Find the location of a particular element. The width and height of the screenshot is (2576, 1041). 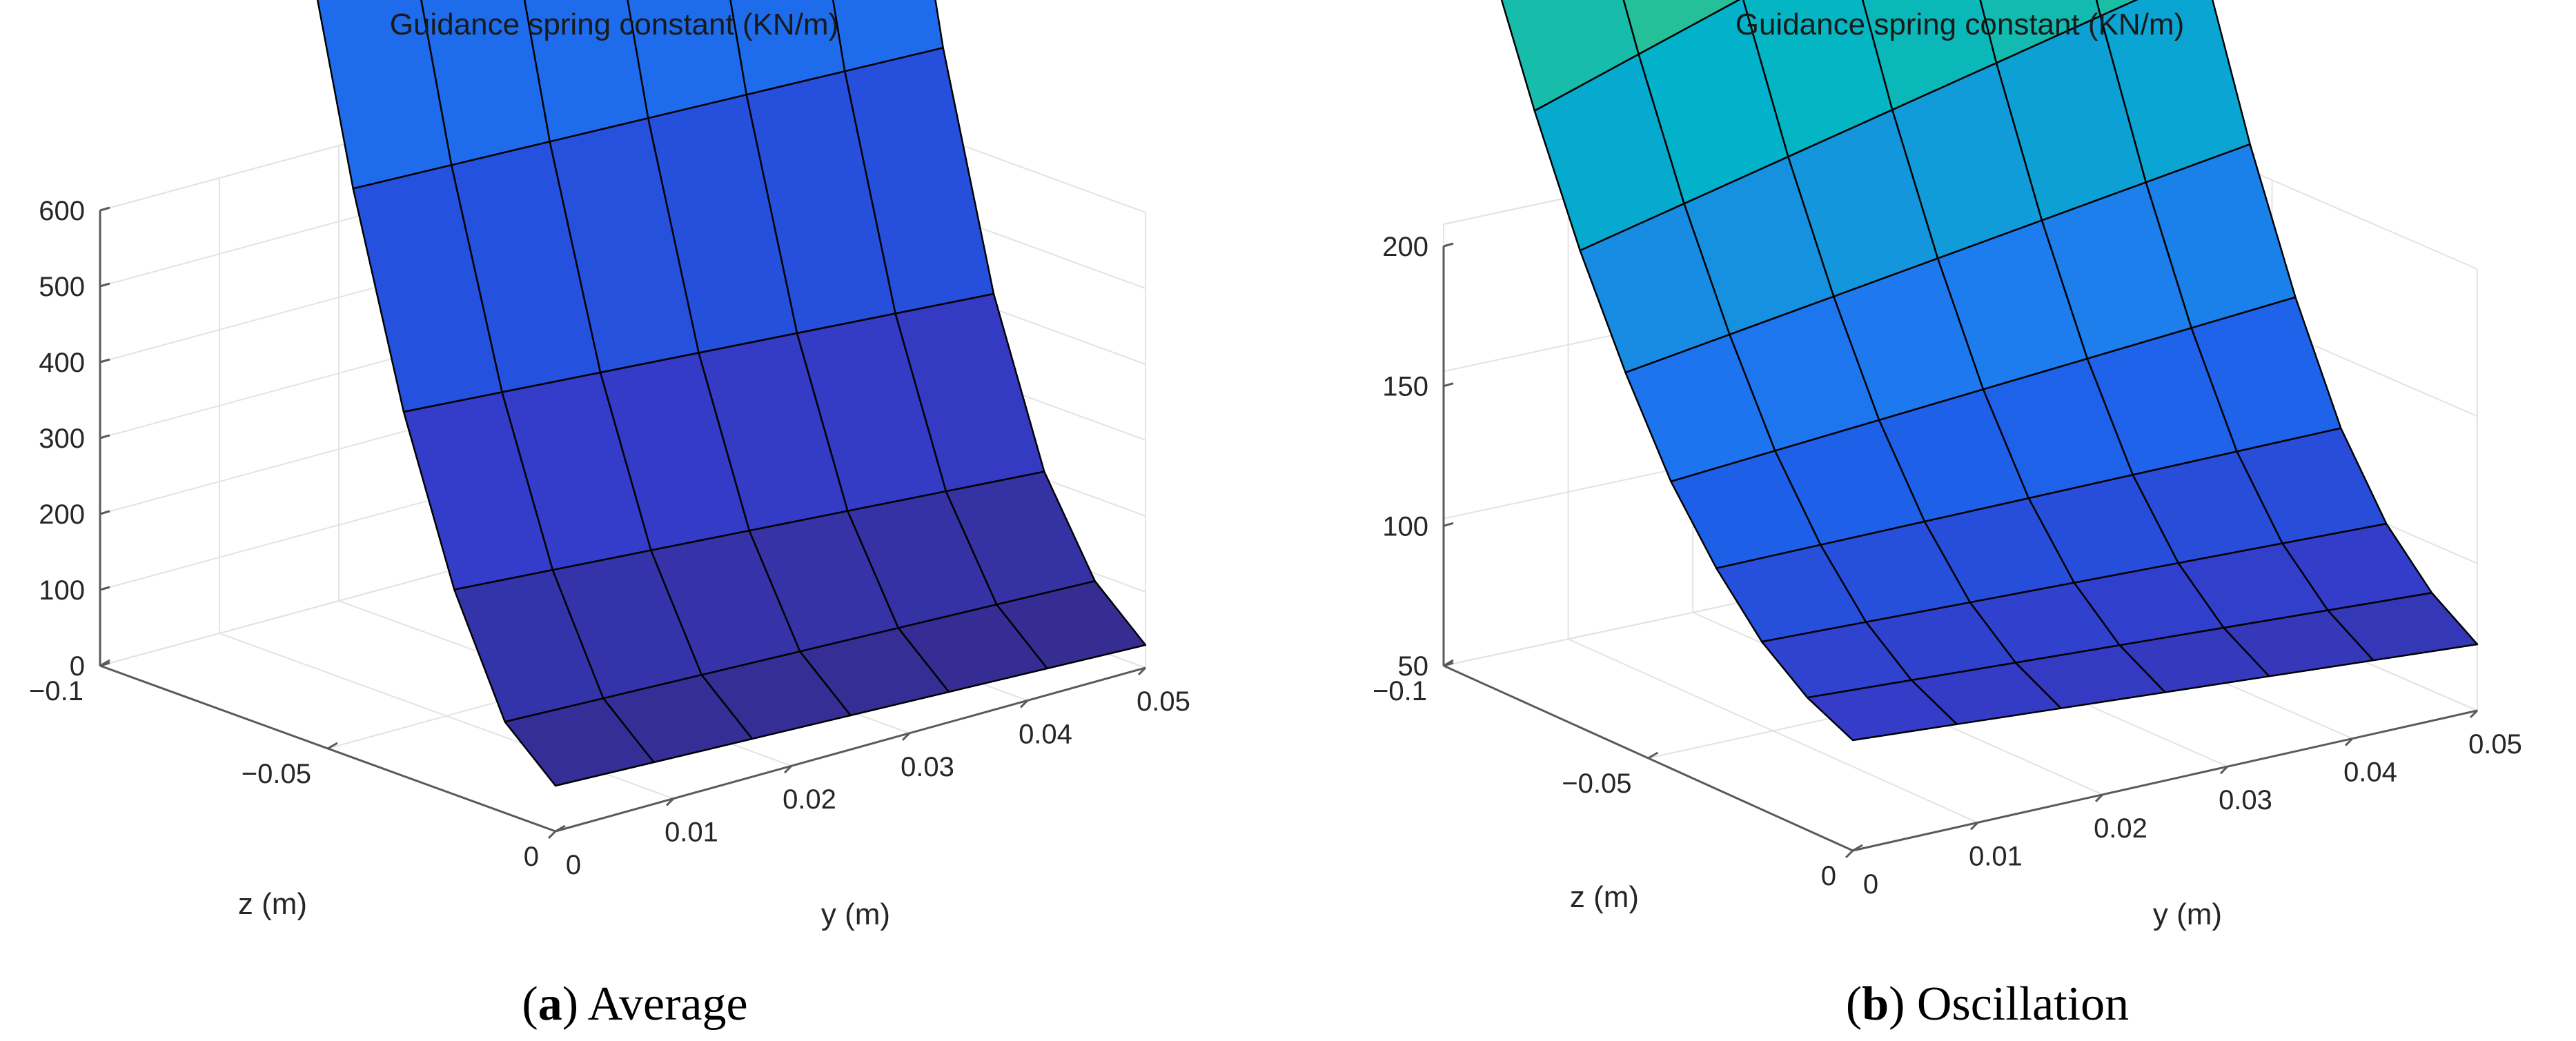

panel-caption: (b) Oscillation is located at coordinates (1987, 1004).